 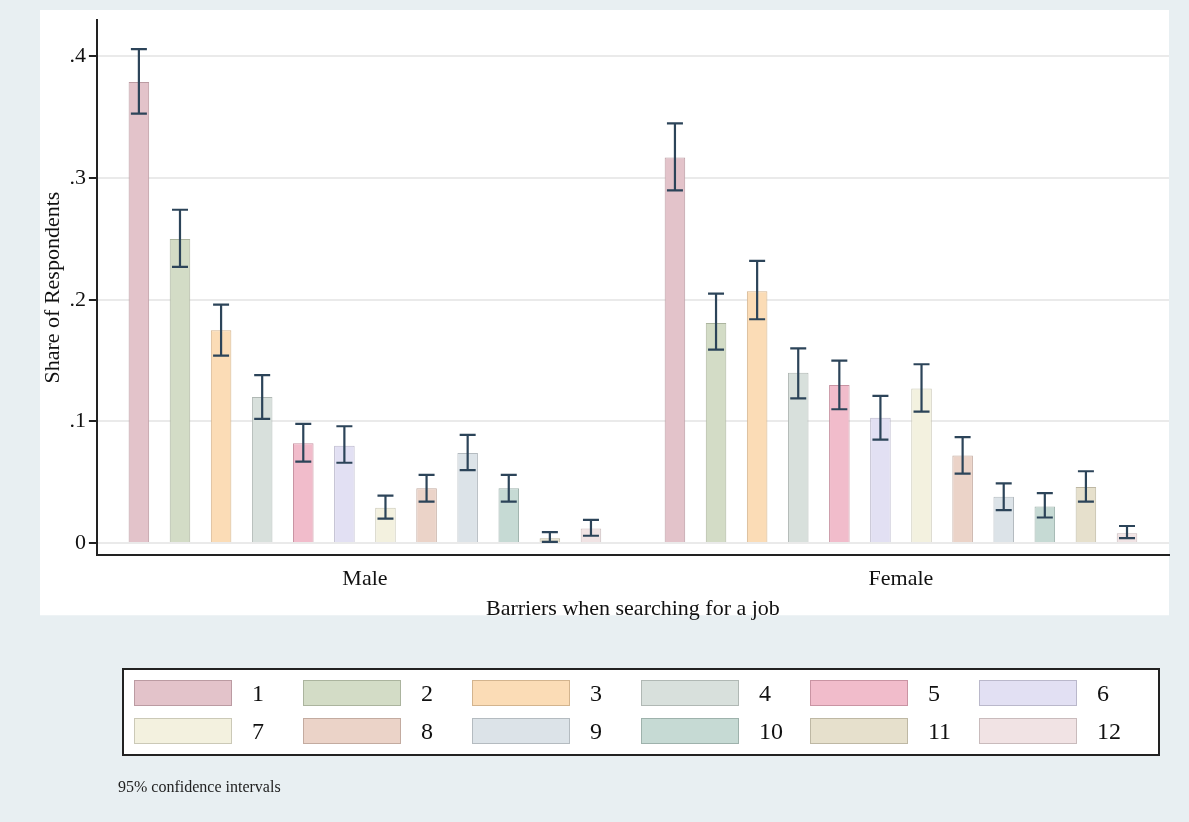 I want to click on x-tick-label: Female, so click(x=901, y=578).